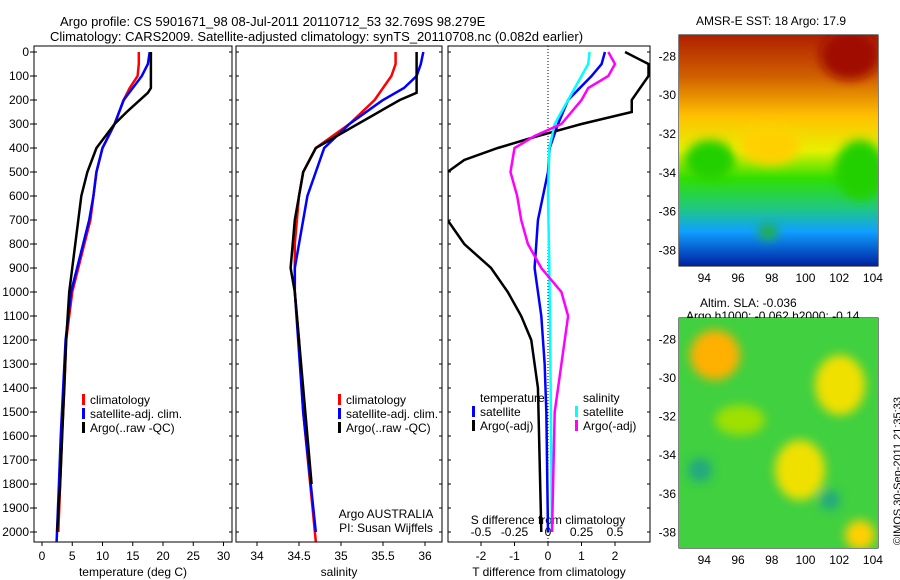 The width and height of the screenshot is (900, 580). I want to click on y-tick-label: 1800, so click(15, 484).